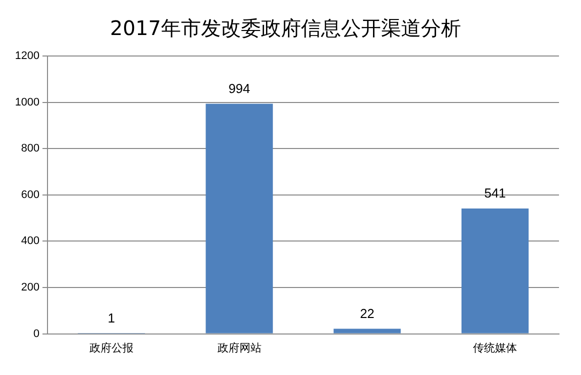  What do you see at coordinates (239, 88) in the screenshot?
I see `data-label: 994` at bounding box center [239, 88].